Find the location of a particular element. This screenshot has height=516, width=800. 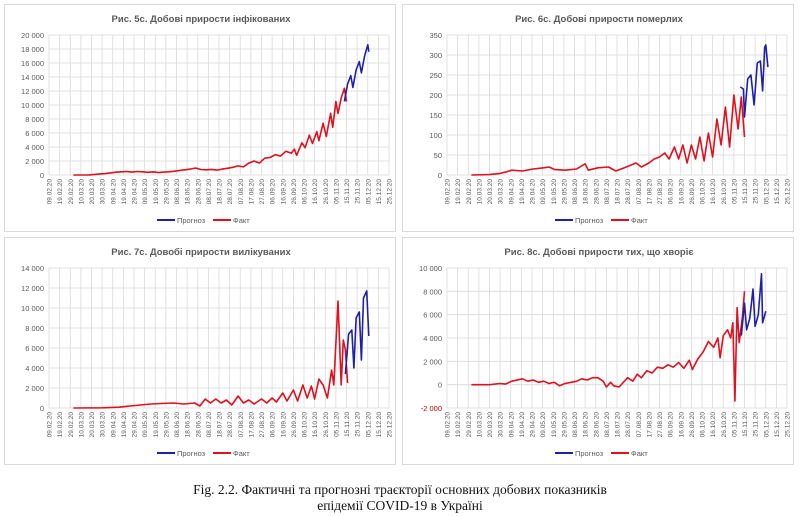

y-tick-label: 14 000 is located at coordinates (32, 77).